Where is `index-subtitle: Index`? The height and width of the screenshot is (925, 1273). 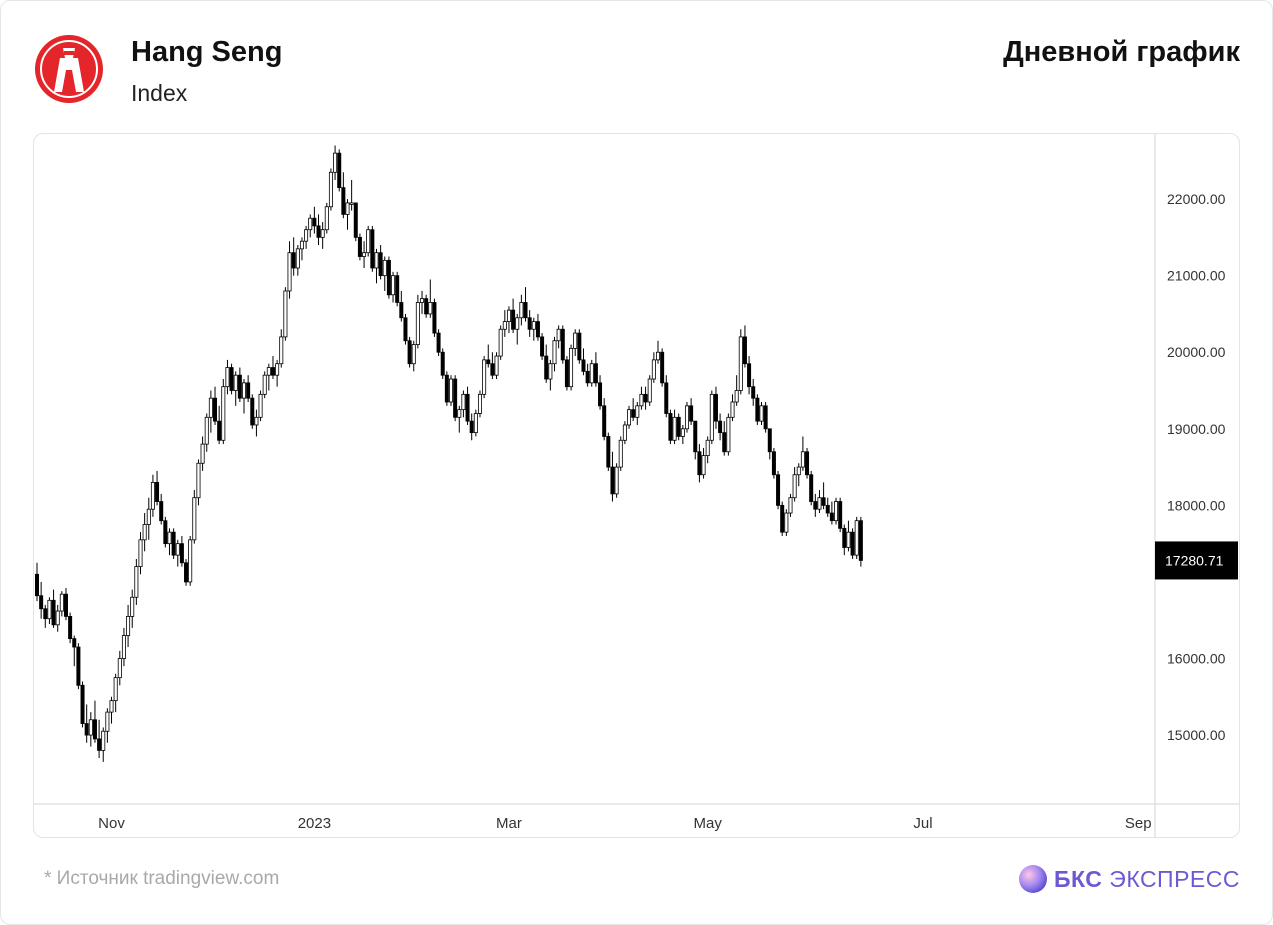 index-subtitle: Index is located at coordinates (159, 93).